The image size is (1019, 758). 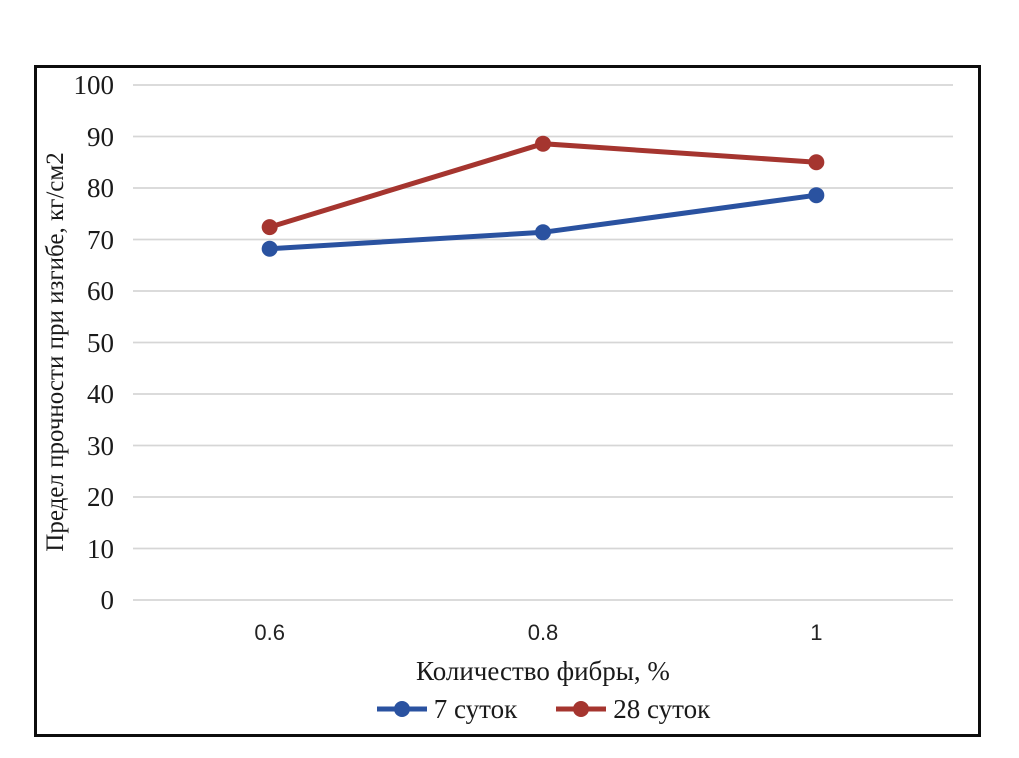 What do you see at coordinates (543, 709) in the screenshot?
I see `legend: 7 суток 28 суток` at bounding box center [543, 709].